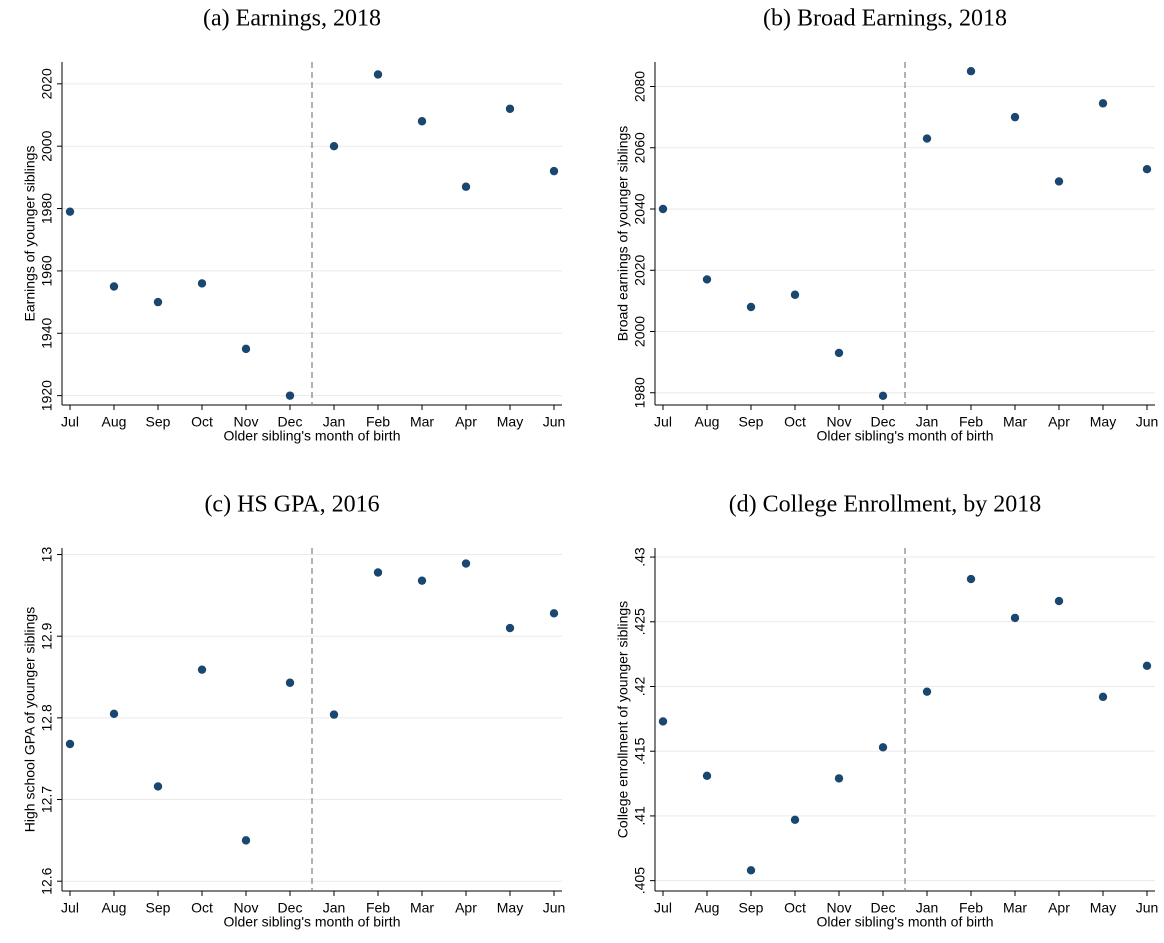  Describe the element at coordinates (885, 505) in the screenshot. I see `panel-title: (d) College Enrollment, by 2018` at that location.